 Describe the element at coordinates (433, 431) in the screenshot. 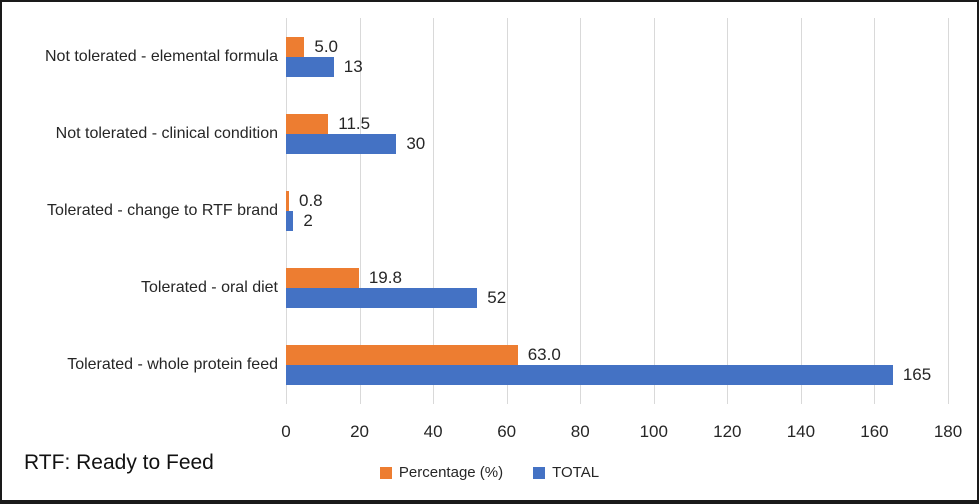

I see `x-axis-tick-label: 40` at that location.